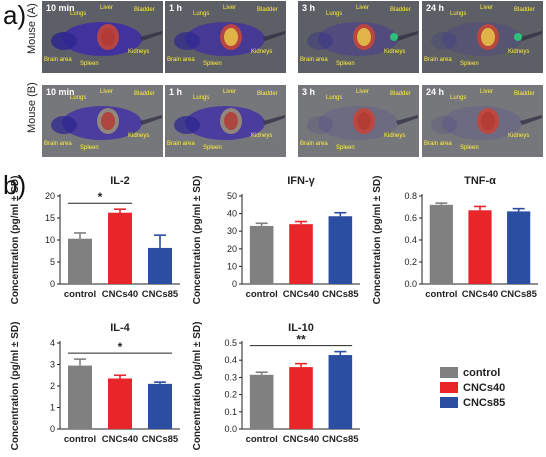 The image size is (546, 457). I want to click on panel-b-letter: b), so click(15, 185).